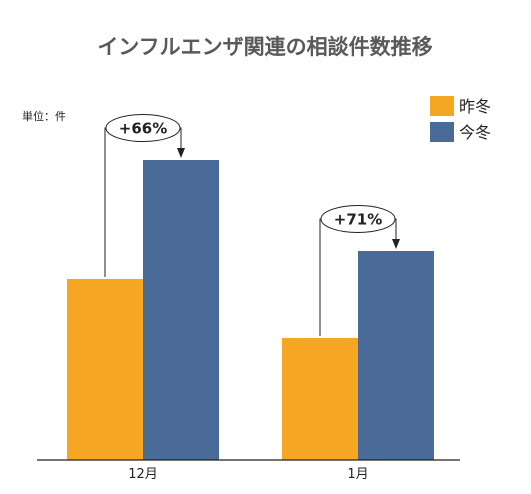  I want to click on annotation-label: +66%, so click(143, 129).